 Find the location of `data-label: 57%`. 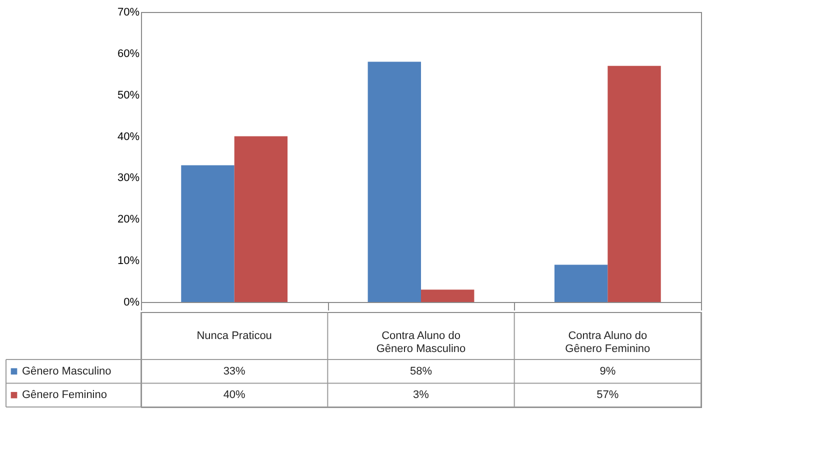

data-label: 57% is located at coordinates (607, 395).